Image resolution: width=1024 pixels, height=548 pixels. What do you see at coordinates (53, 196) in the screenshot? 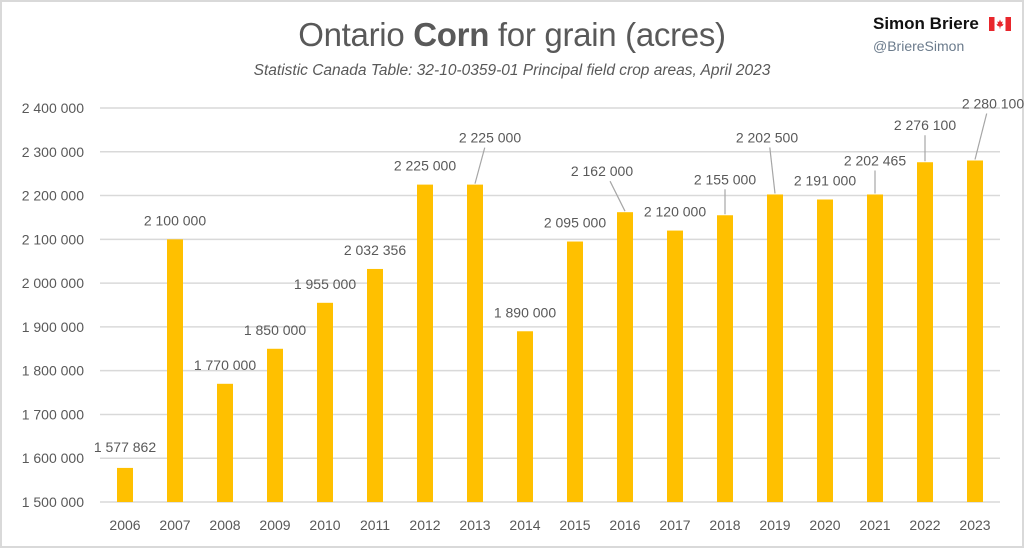
I see `y-tick-label: 2 200 000` at bounding box center [53, 196].